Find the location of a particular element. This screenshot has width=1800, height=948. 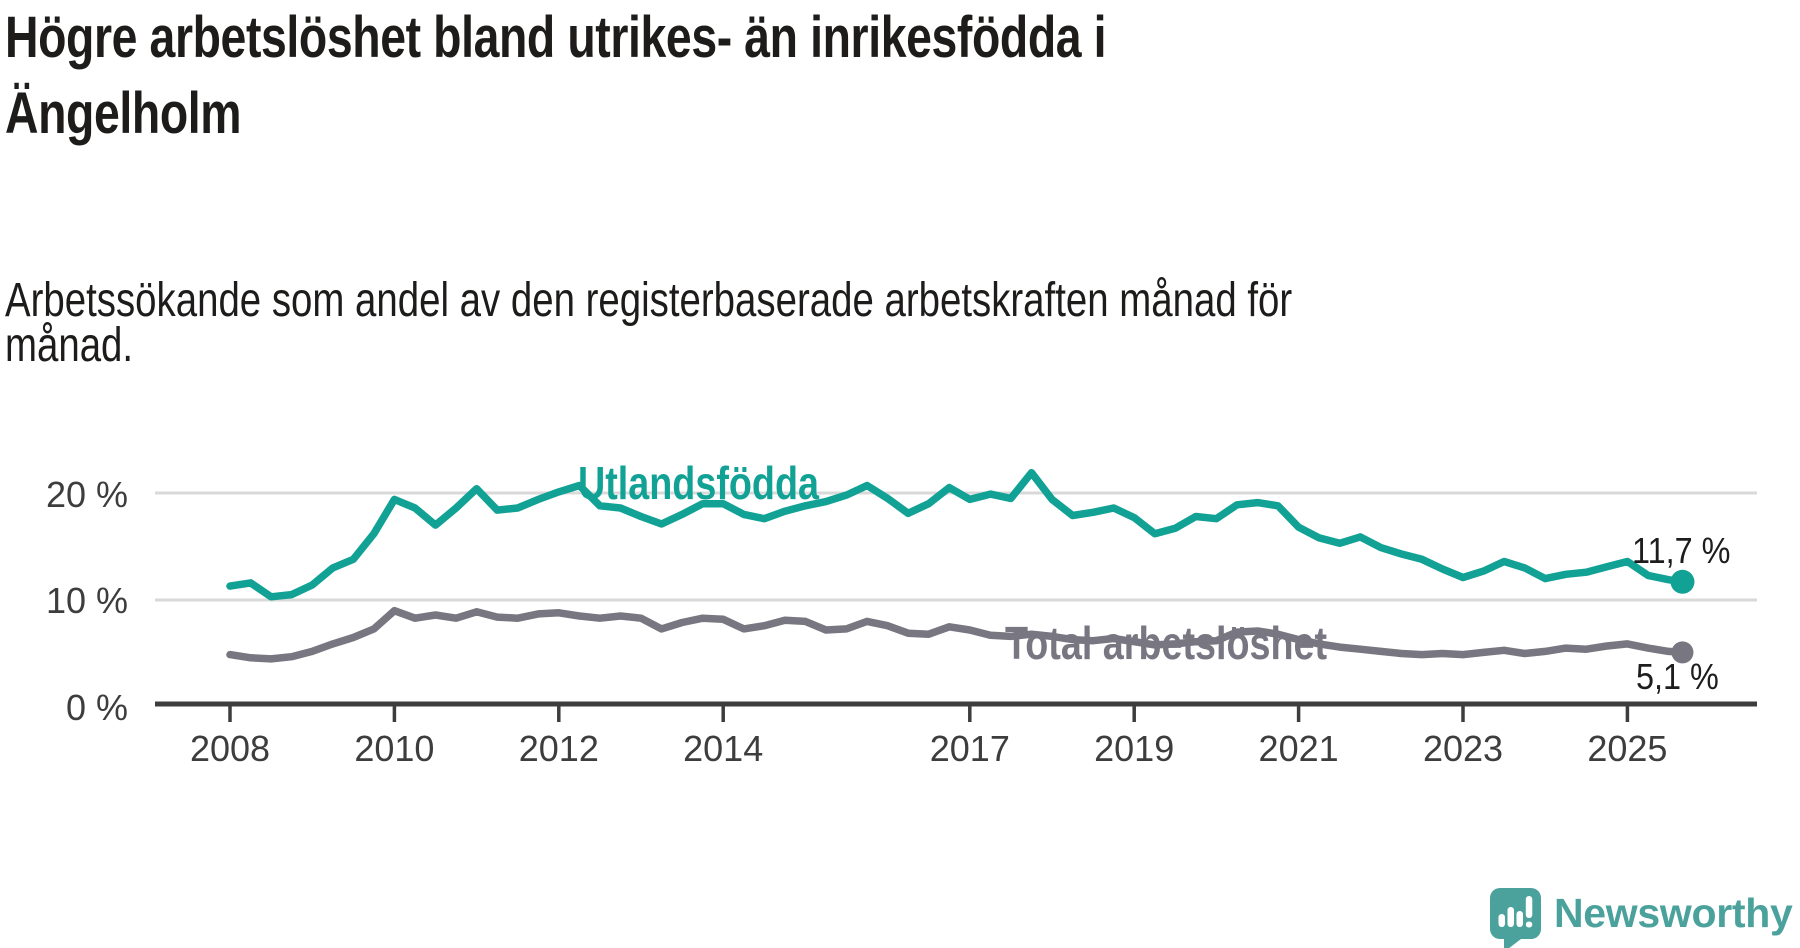

x-axis-label-2021: 2021 is located at coordinates (1298, 748).